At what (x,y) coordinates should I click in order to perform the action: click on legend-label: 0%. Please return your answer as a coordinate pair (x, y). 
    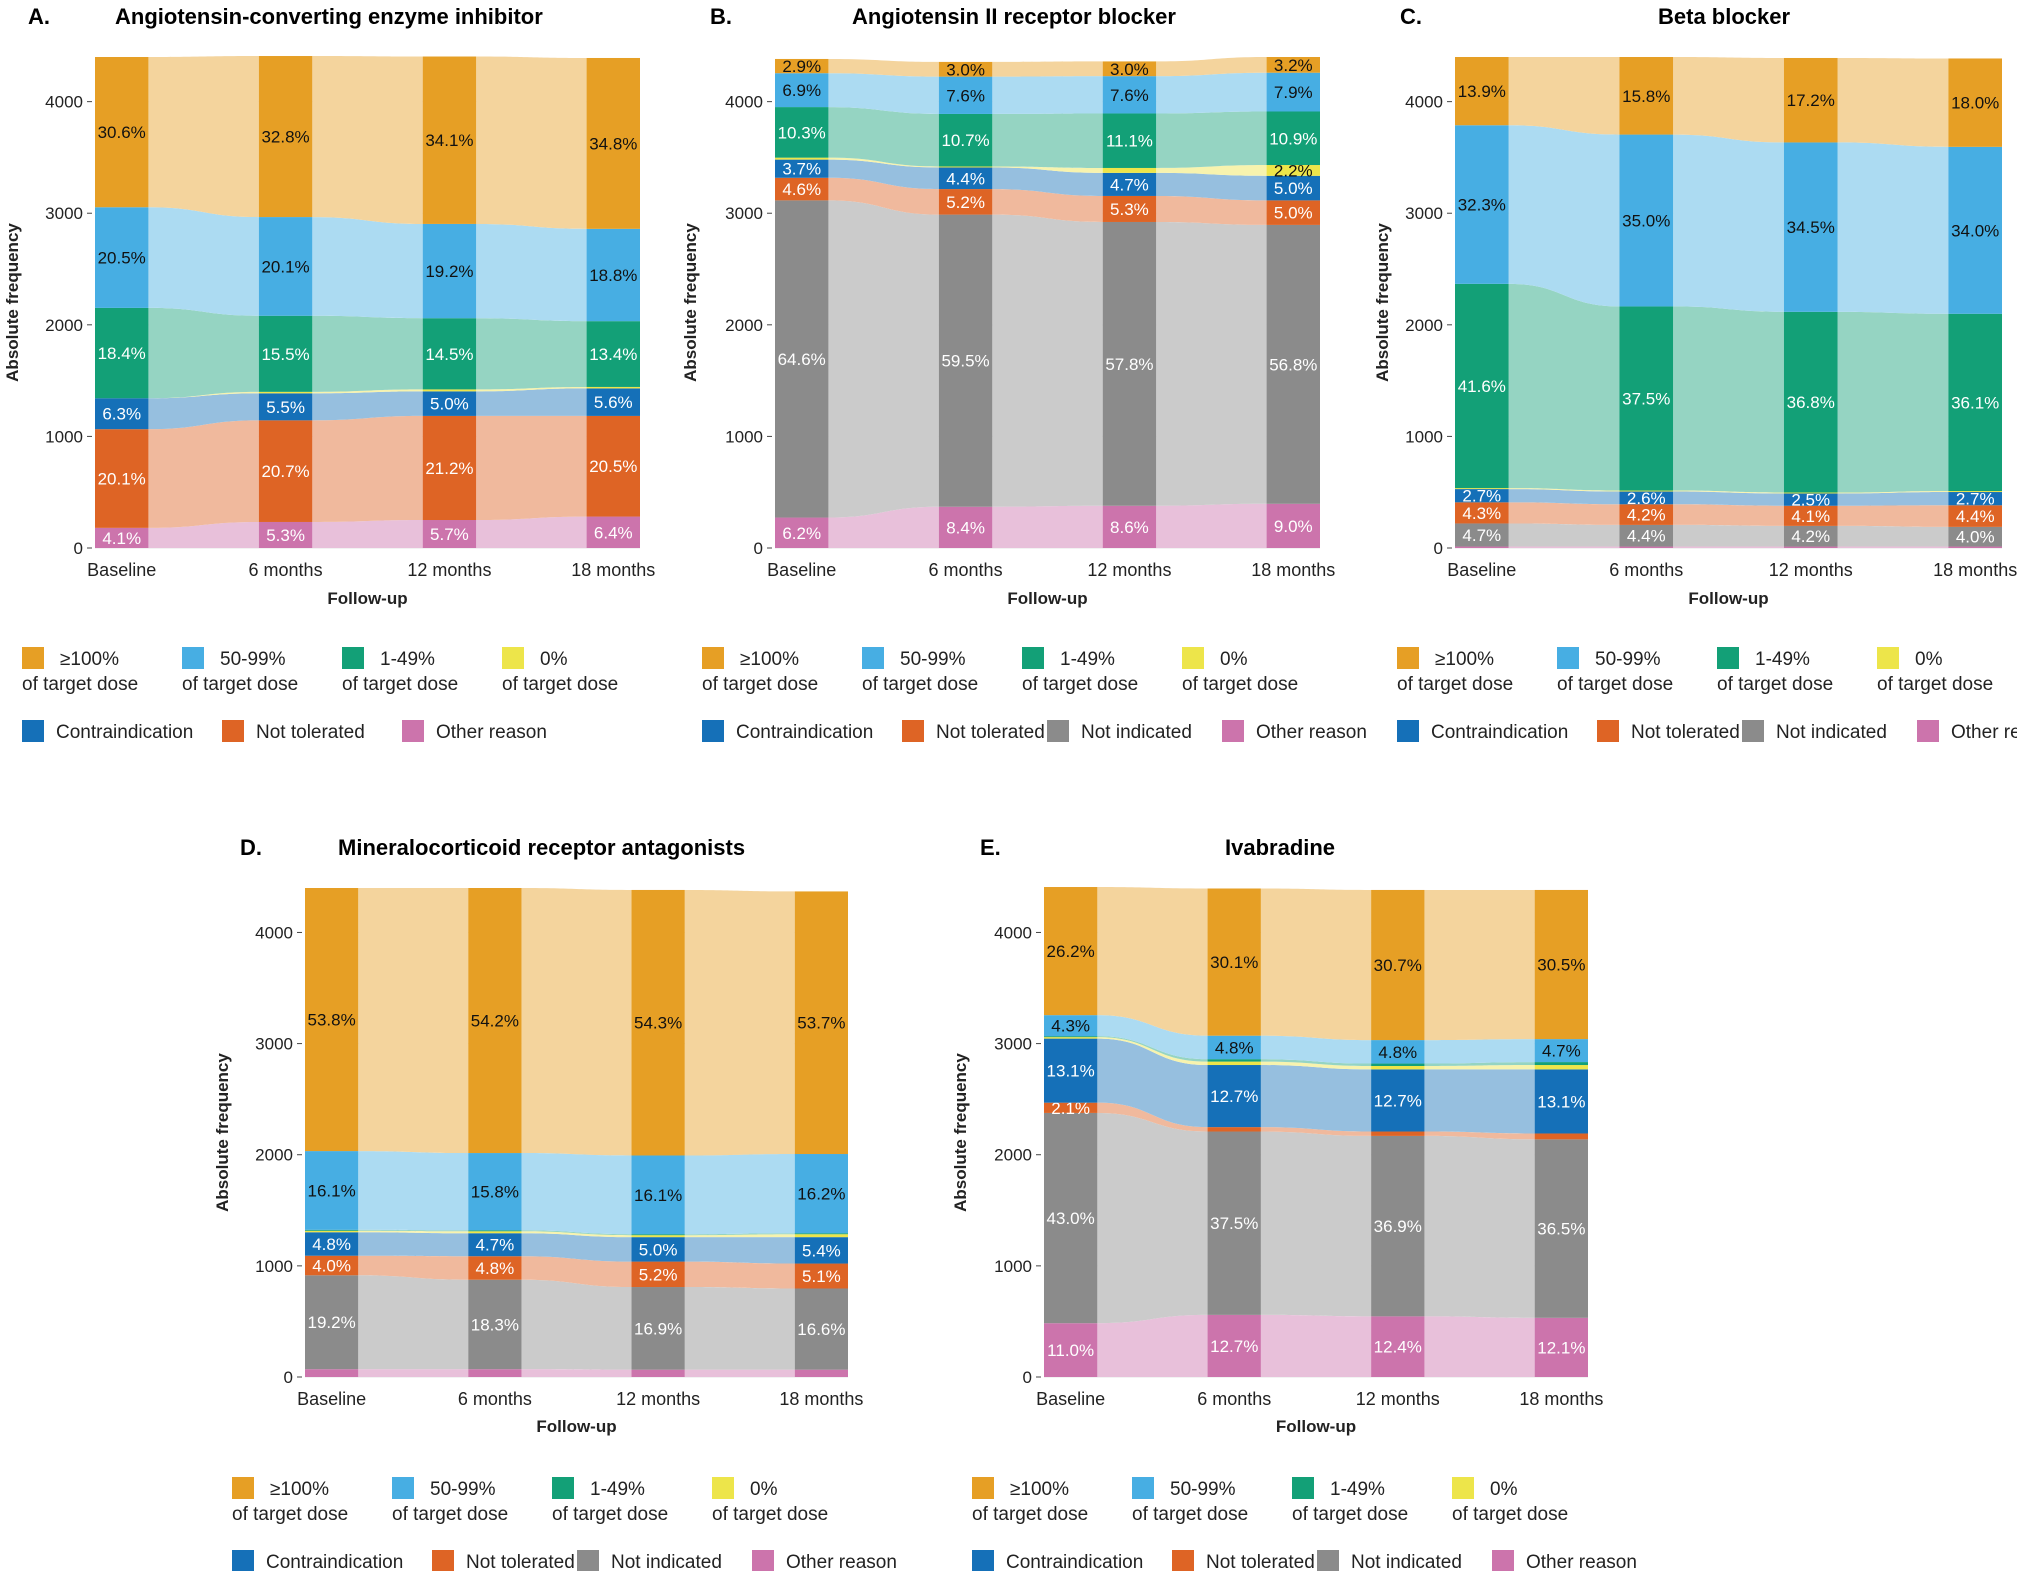
    Looking at the image, I should click on (1504, 1489).